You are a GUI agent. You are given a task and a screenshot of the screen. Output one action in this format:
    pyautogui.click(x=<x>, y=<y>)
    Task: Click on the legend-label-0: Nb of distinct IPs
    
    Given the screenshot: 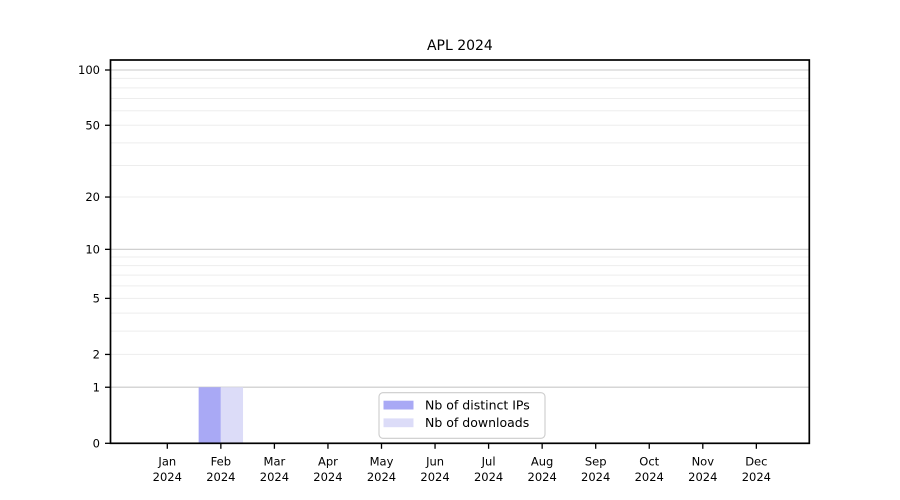 What is the action you would take?
    pyautogui.click(x=477, y=404)
    